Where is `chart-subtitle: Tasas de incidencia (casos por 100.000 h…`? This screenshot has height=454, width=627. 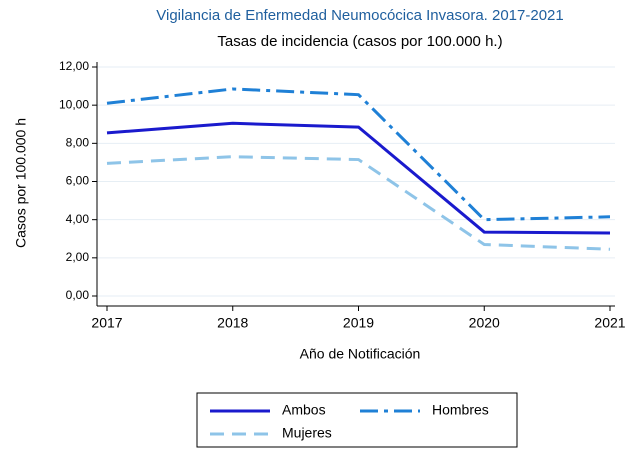 chart-subtitle: Tasas de incidencia (casos por 100.000 h… is located at coordinates (359, 41).